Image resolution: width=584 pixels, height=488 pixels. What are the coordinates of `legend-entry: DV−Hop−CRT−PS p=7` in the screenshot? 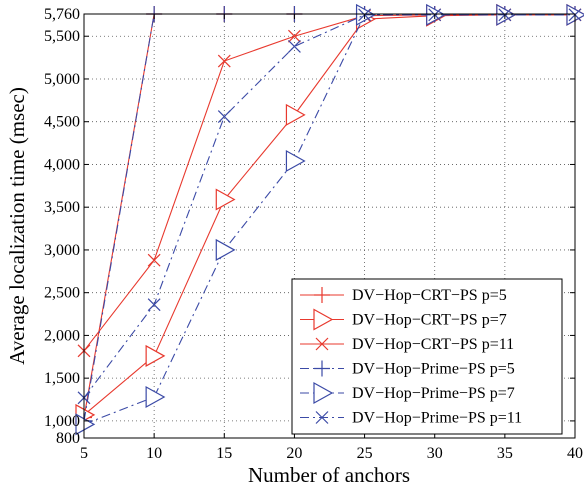 It's located at (403, 319).